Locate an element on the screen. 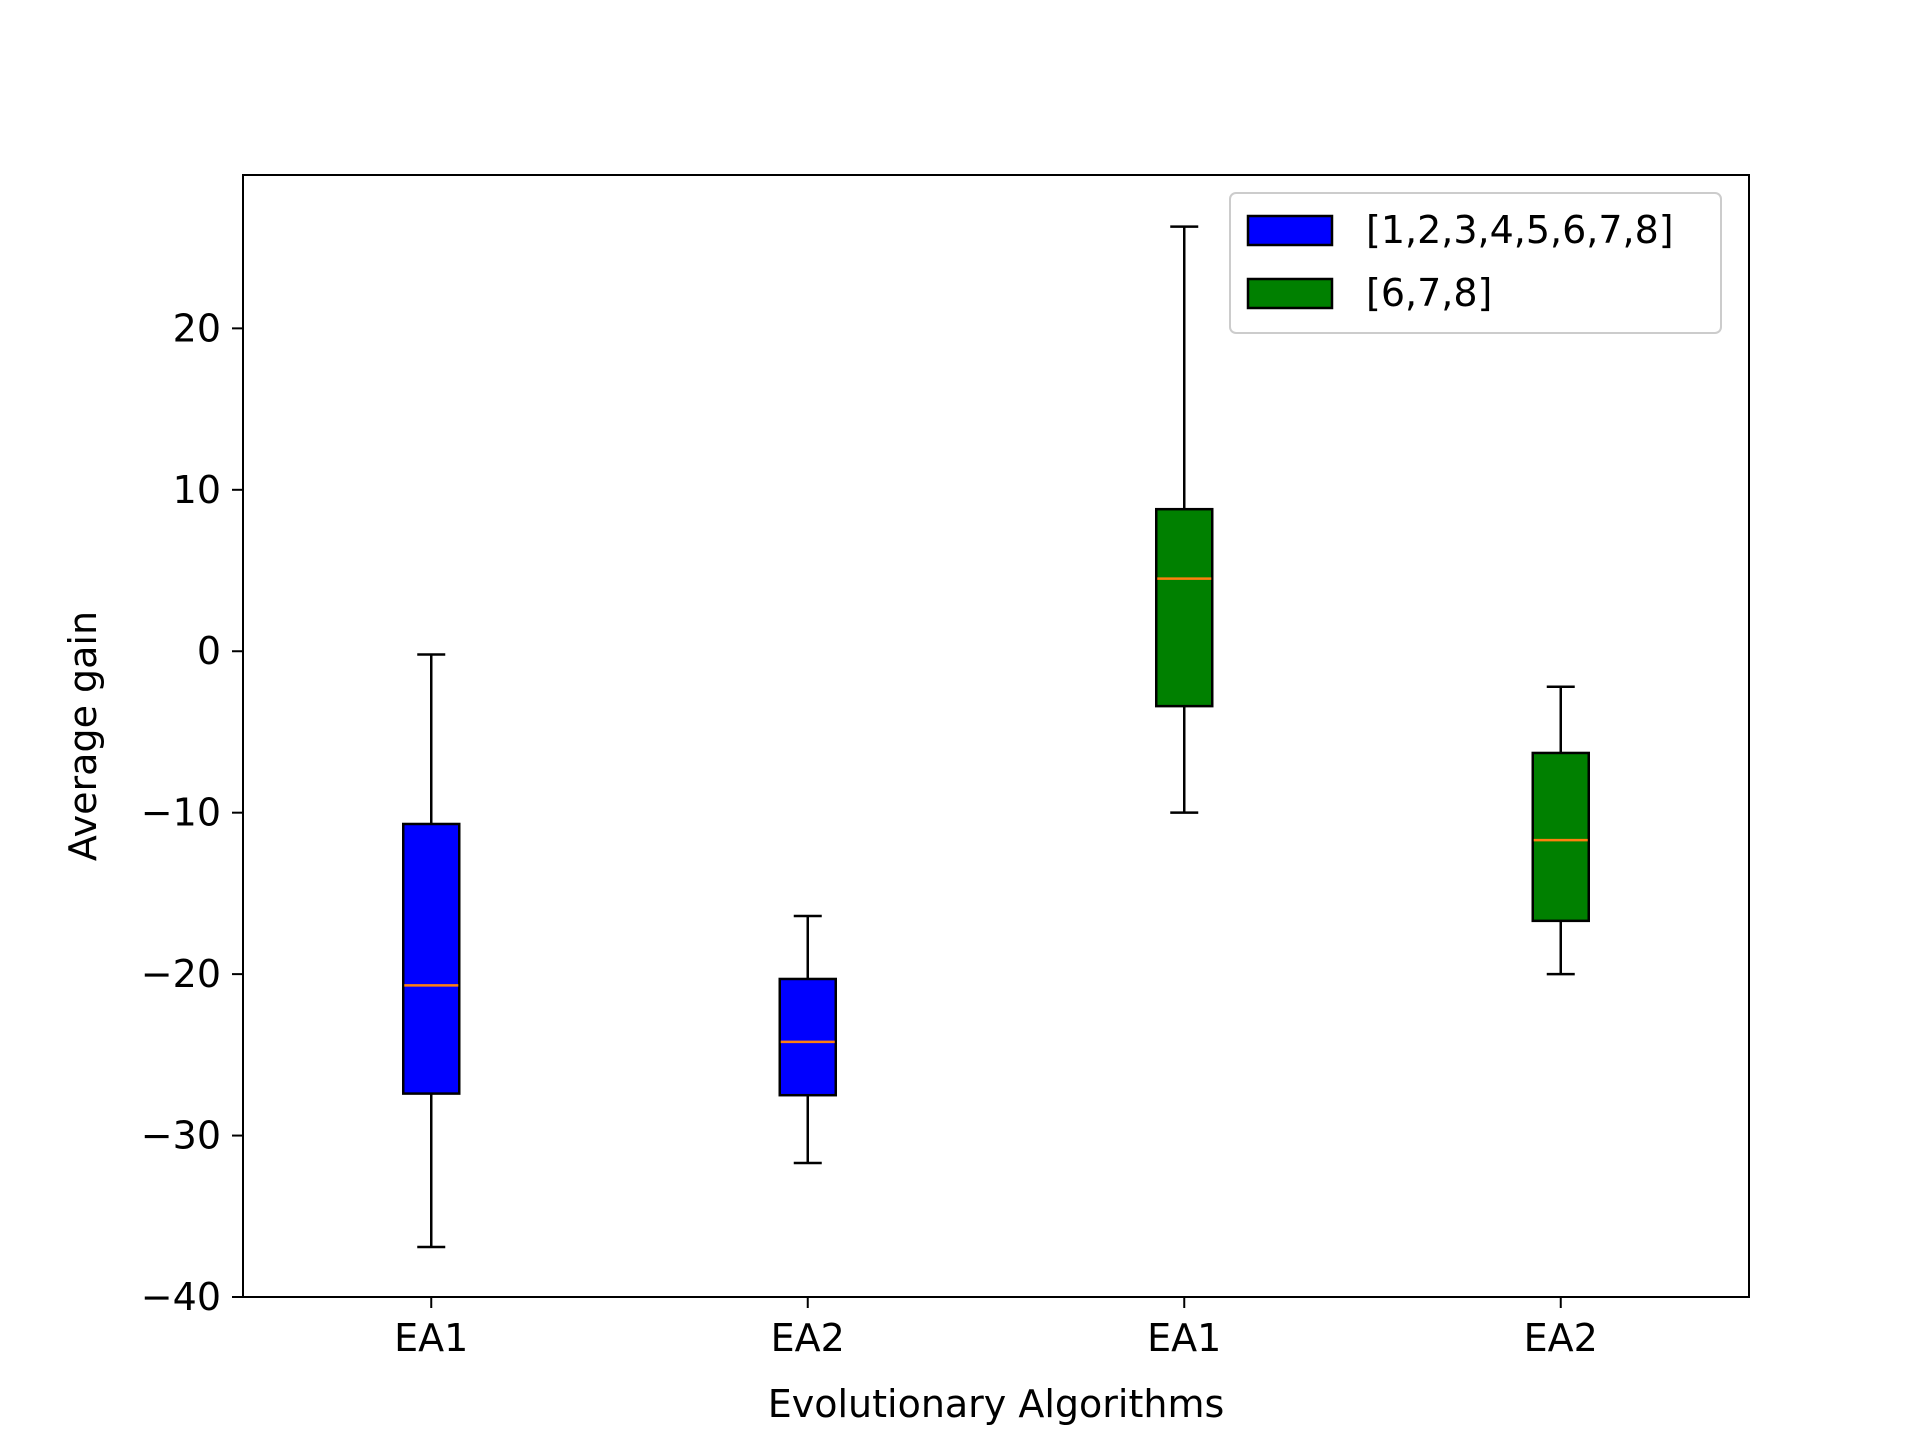 Image resolution: width=1920 pixels, height=1440 pixels. y-tick-label: −40 is located at coordinates (181, 1297).